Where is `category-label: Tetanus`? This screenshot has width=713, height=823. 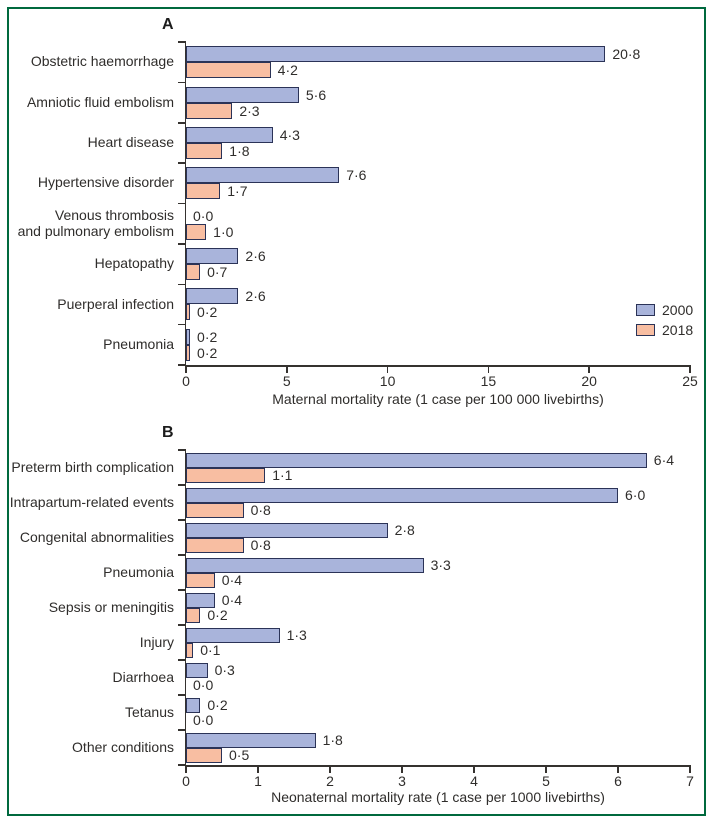 category-label: Tetanus is located at coordinates (149, 711).